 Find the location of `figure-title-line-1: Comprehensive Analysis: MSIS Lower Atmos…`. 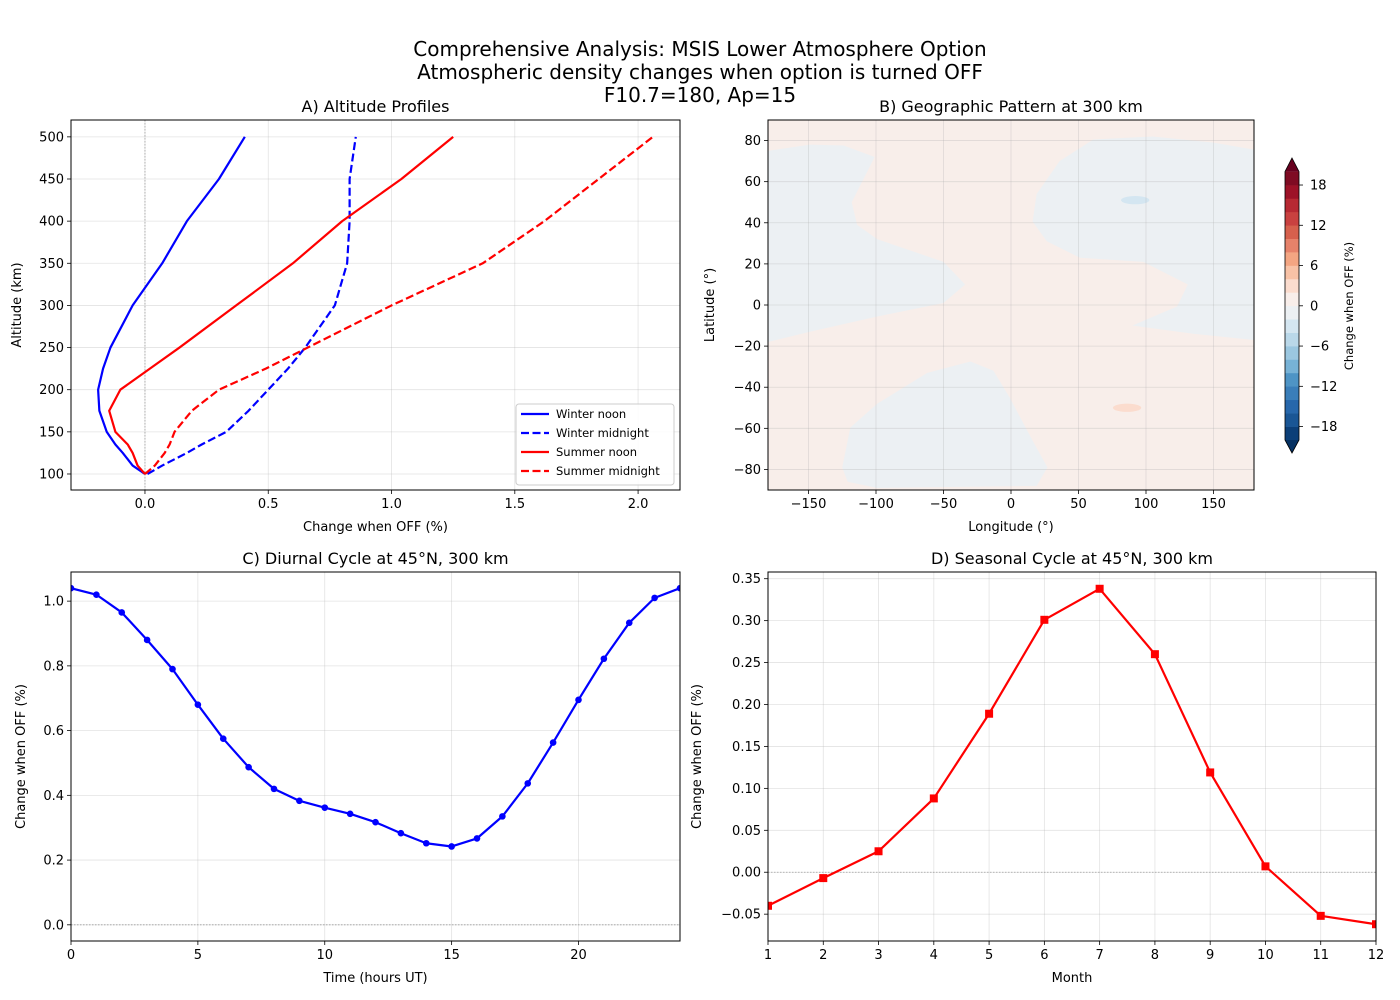

figure-title-line-1: Comprehensive Analysis: MSIS Lower Atmos… is located at coordinates (699, 49).